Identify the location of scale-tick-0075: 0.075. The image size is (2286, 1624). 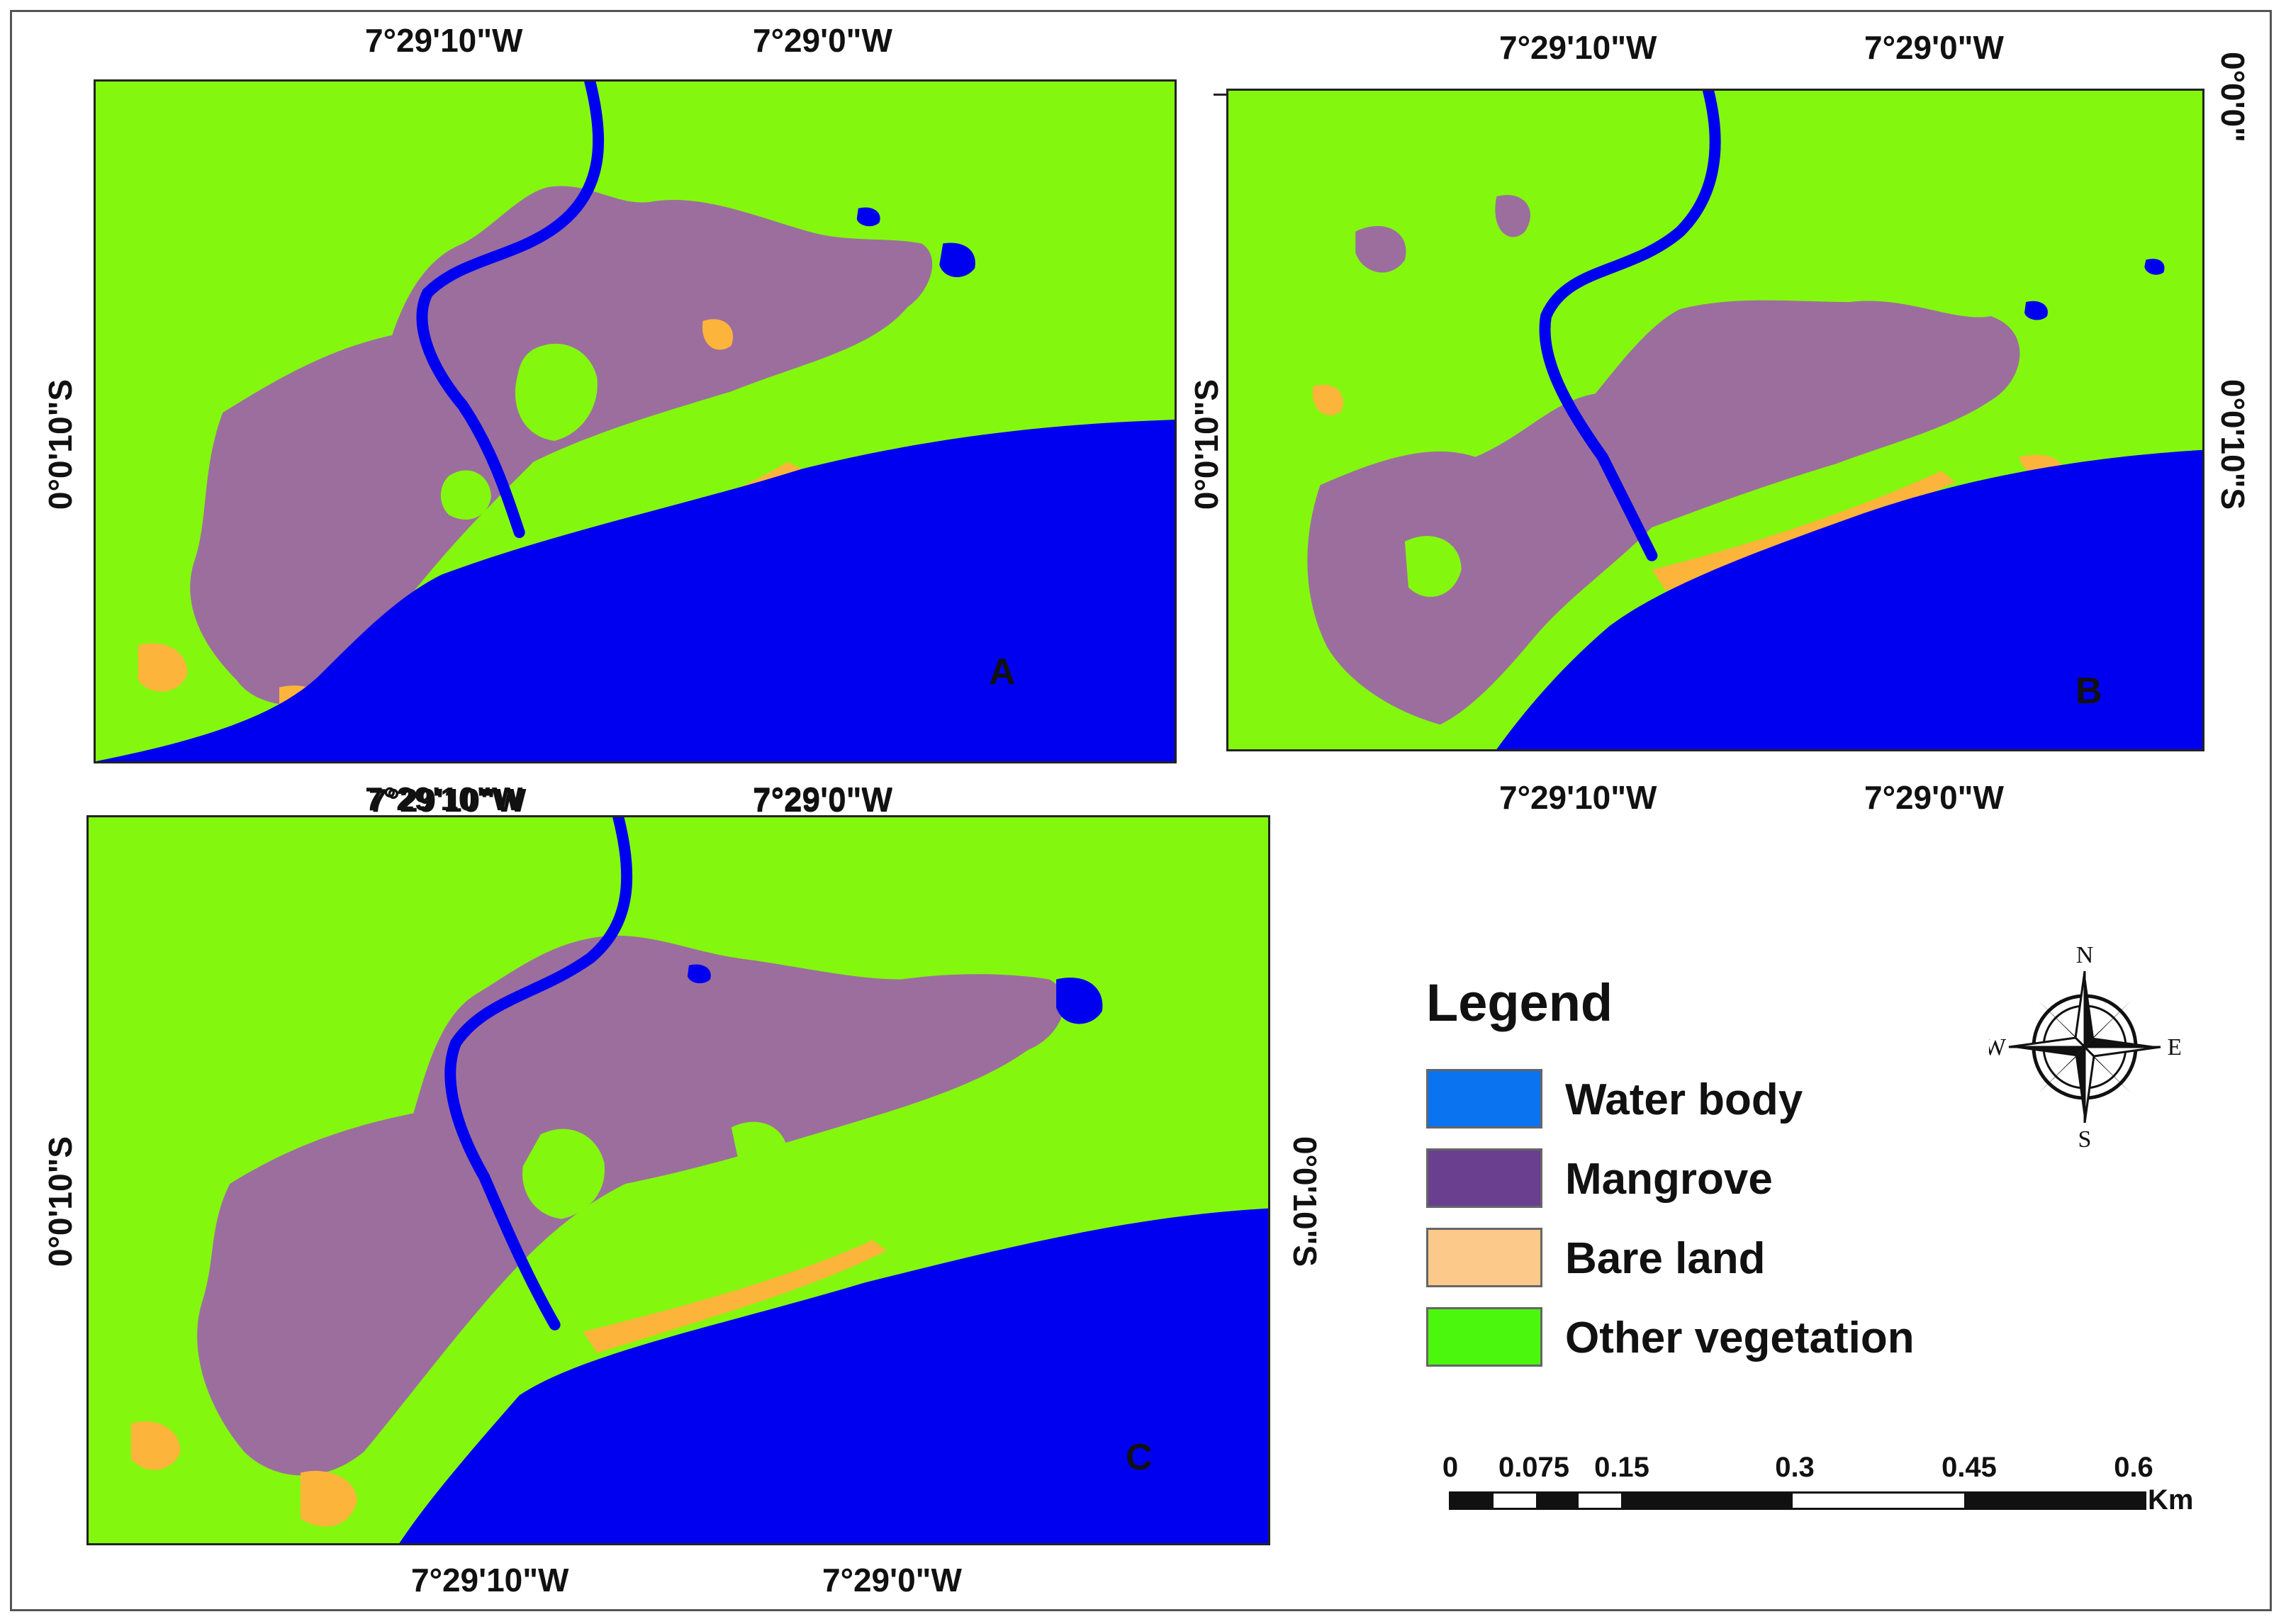
(1534, 1467).